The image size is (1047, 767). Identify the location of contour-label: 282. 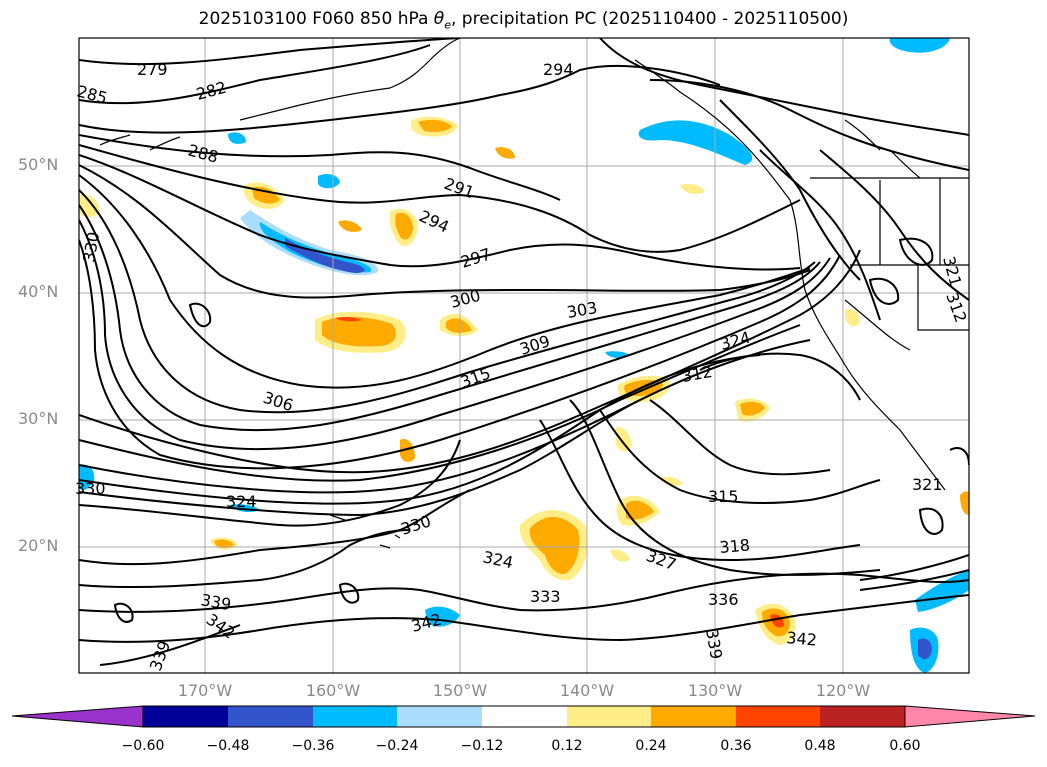
(211, 91).